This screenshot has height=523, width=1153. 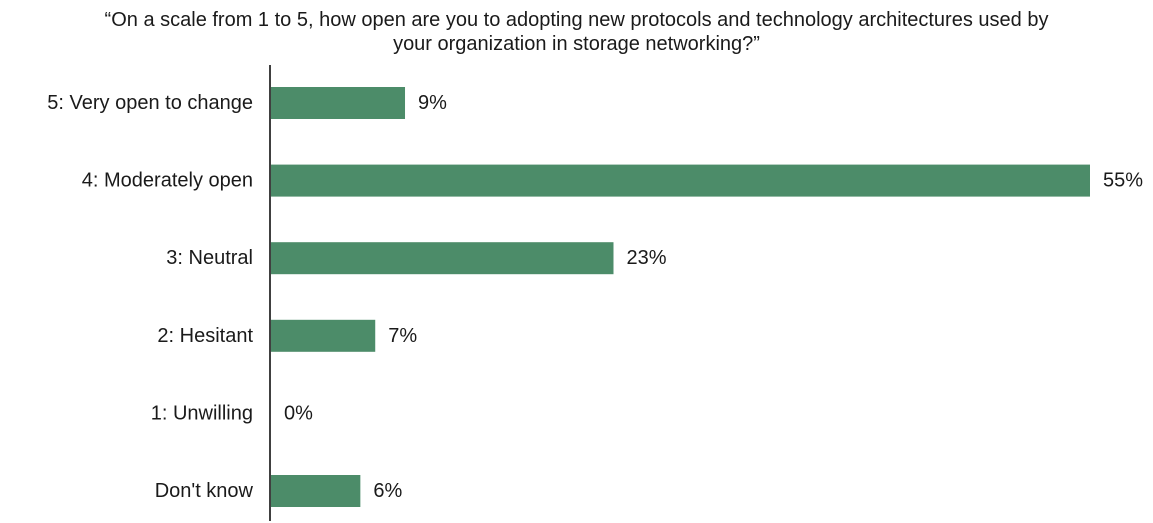 What do you see at coordinates (202, 413) in the screenshot?
I see `category-label: 1: Unwilling` at bounding box center [202, 413].